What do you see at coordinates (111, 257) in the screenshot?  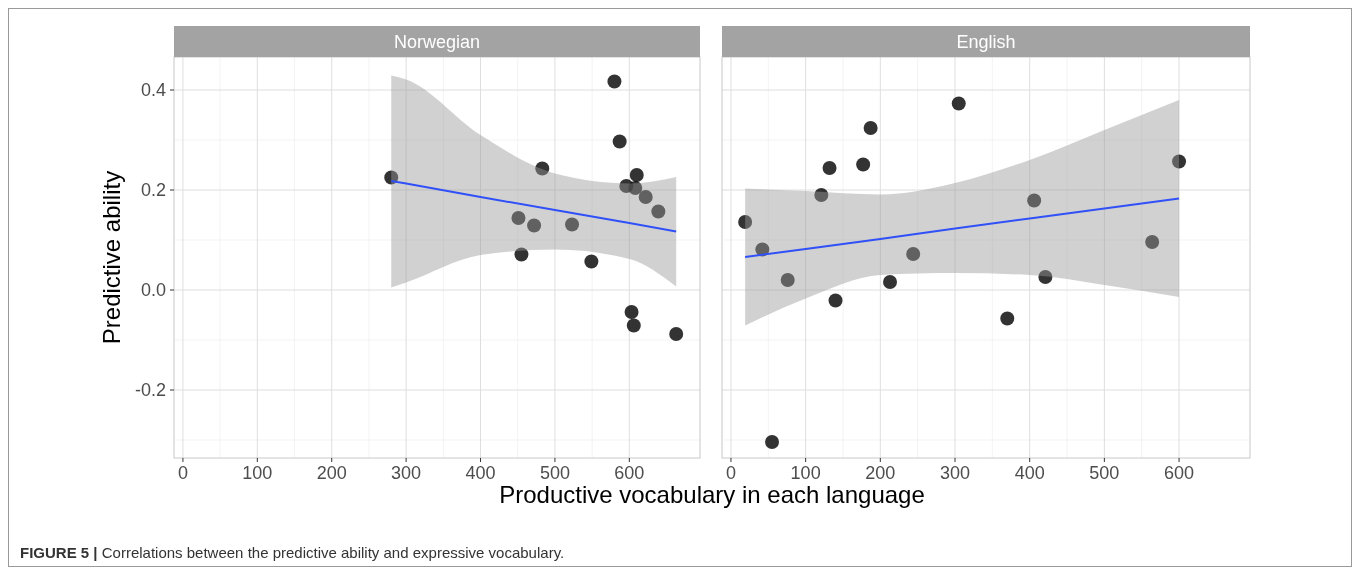 I see `y-axis-title: Predictive ability` at bounding box center [111, 257].